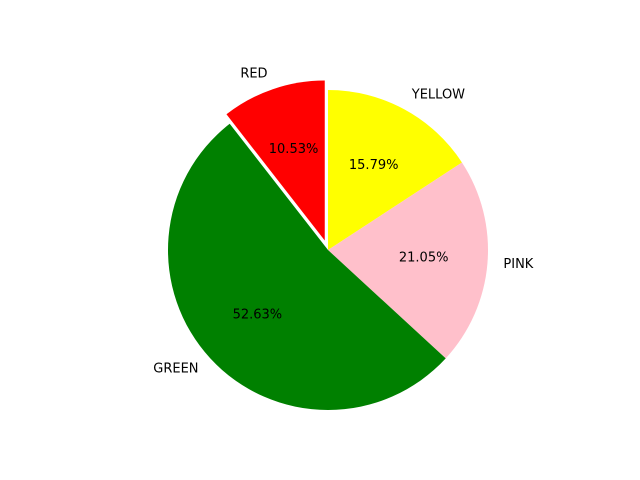 The width and height of the screenshot is (640, 480). I want to click on pie-slice-yellow, so click(395, 170).